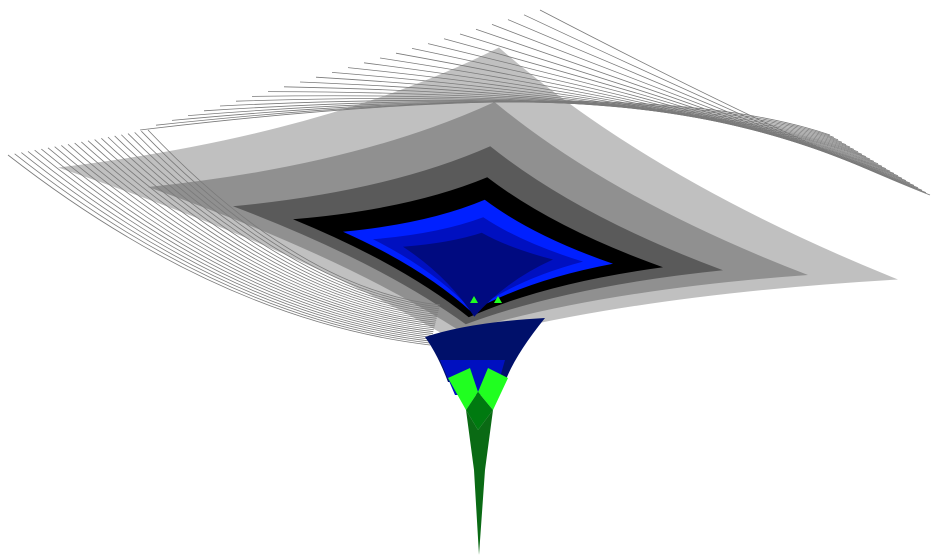 This screenshot has width=938, height=556. I want to click on funnel-stem, so click(479, 482).